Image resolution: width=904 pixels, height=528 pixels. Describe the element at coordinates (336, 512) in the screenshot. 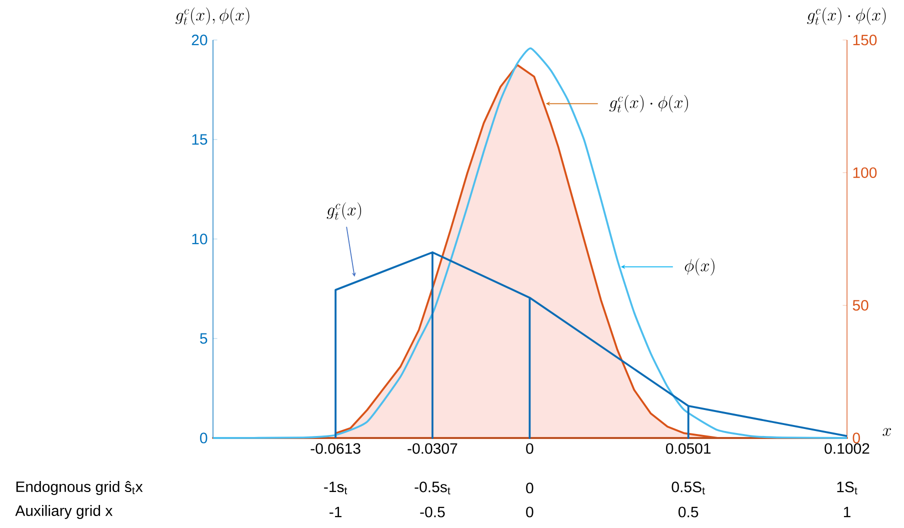

I see `text: -1` at that location.